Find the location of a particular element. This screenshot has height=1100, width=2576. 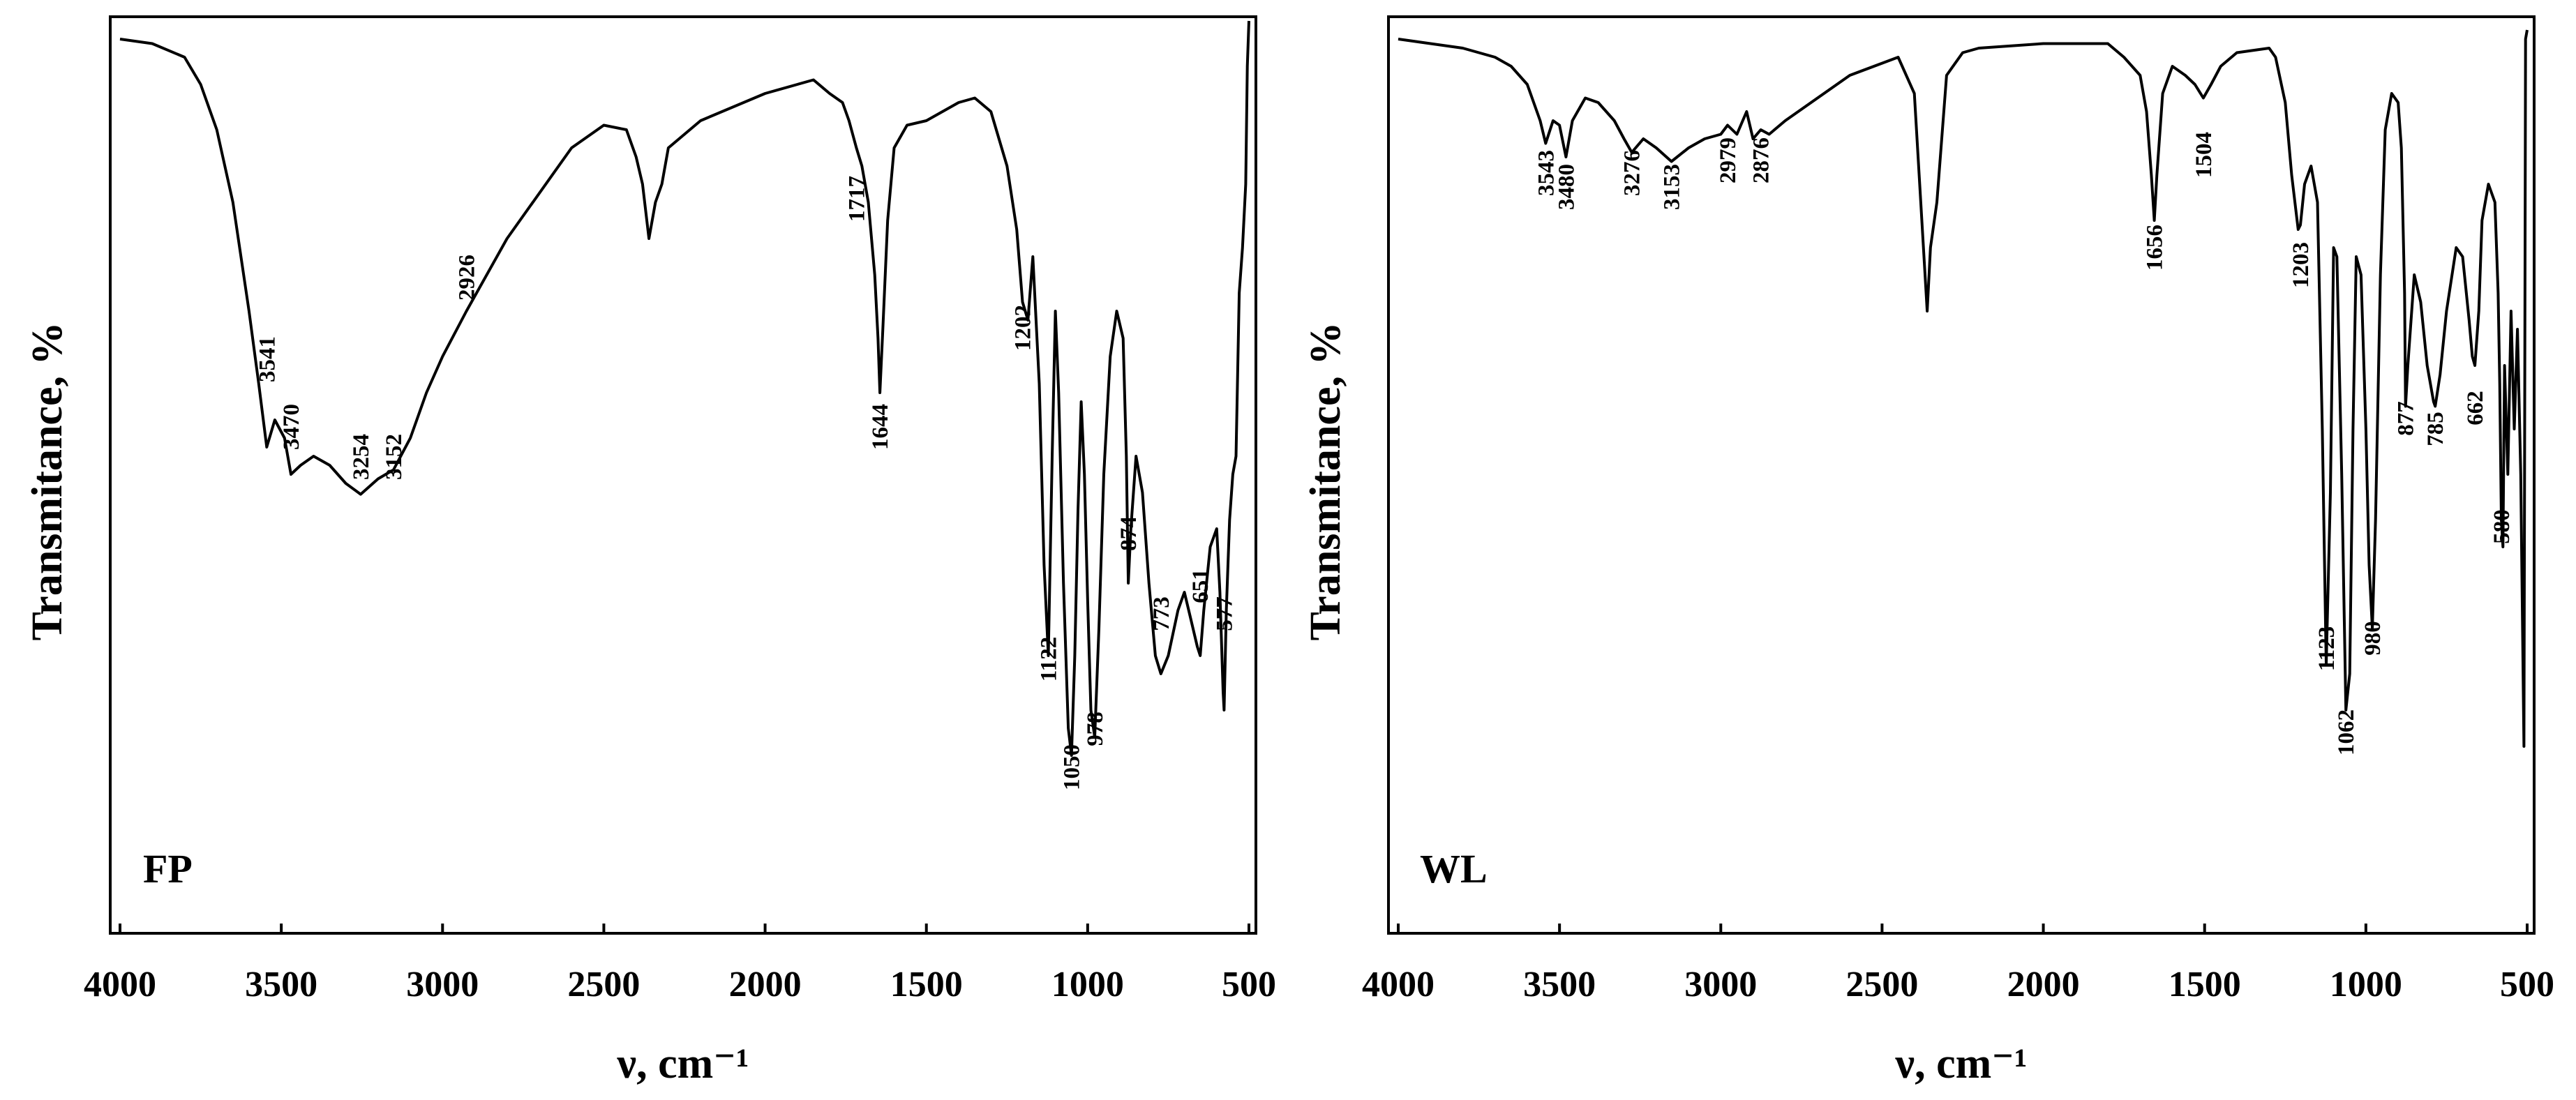

peak-label: 978 is located at coordinates (1095, 728).